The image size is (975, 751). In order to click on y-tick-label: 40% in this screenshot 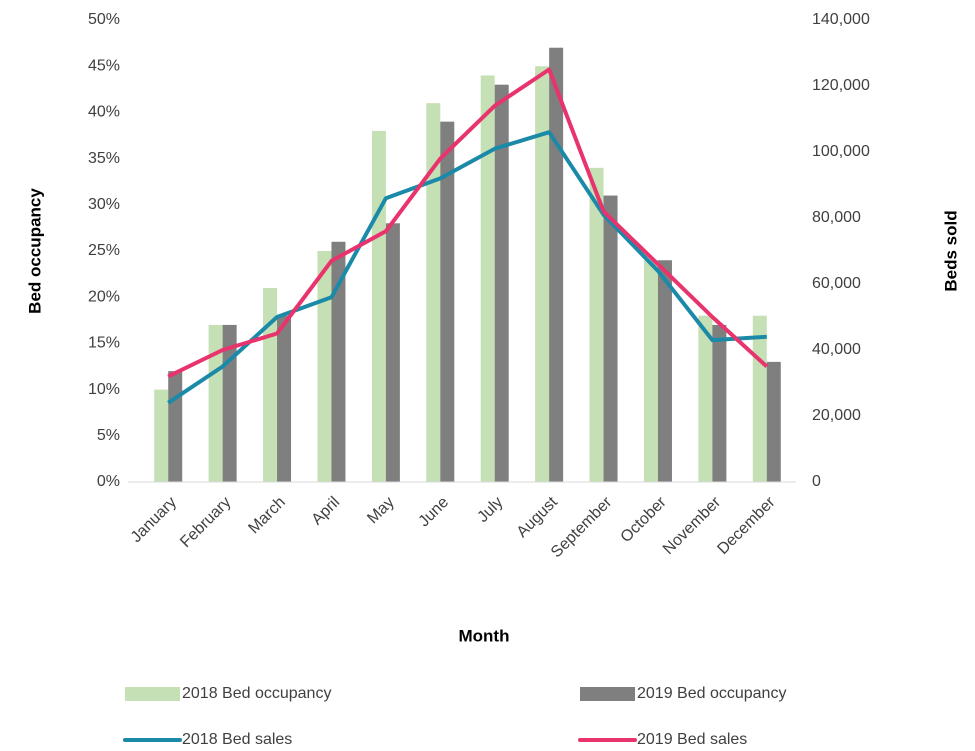, I will do `click(104, 112)`.